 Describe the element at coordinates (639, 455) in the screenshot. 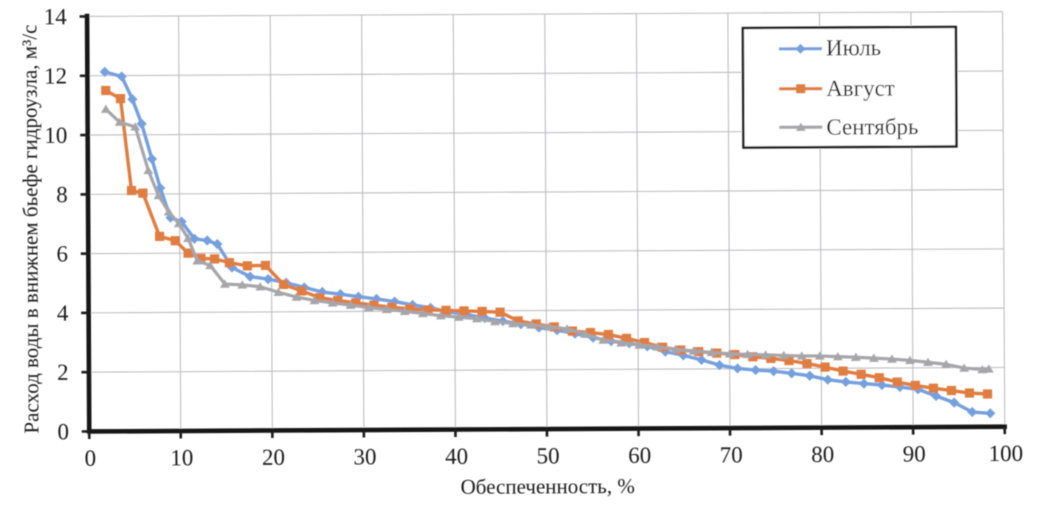

I see `svg-text: 60` at that location.